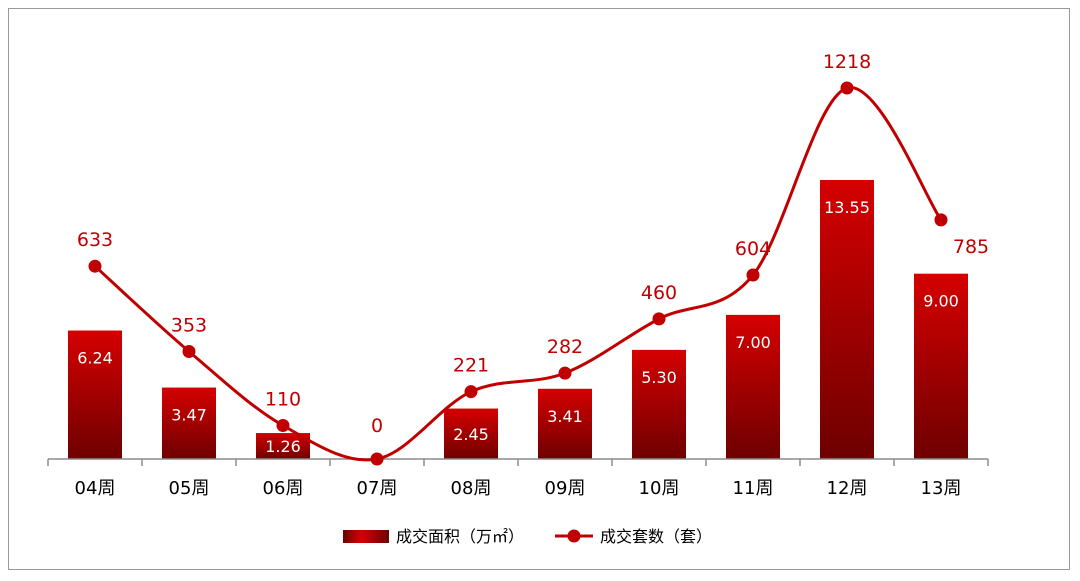 This screenshot has height=581, width=1080. Describe the element at coordinates (565, 347) in the screenshot. I see `line-value-label: 282` at that location.